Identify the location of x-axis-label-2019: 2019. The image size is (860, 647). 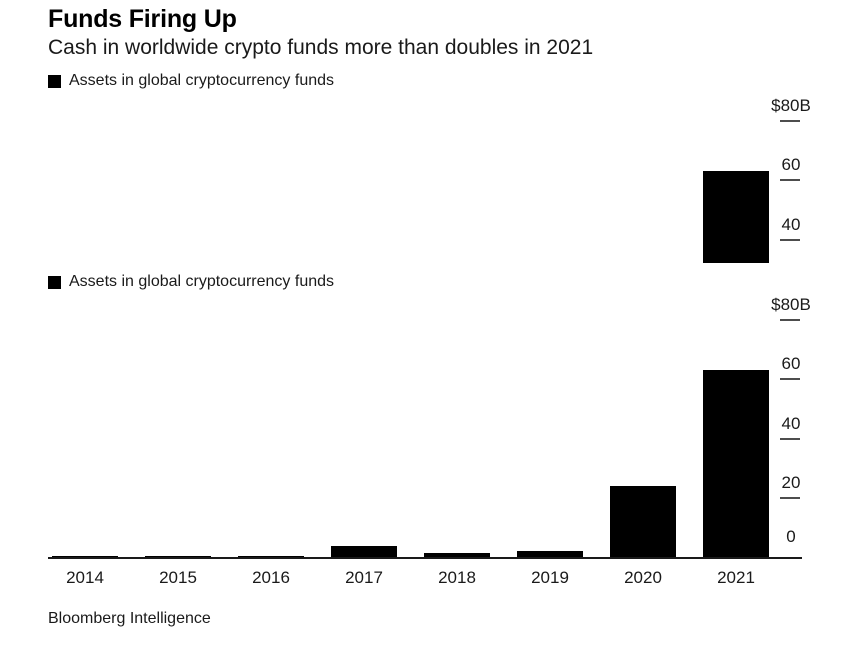
(550, 577).